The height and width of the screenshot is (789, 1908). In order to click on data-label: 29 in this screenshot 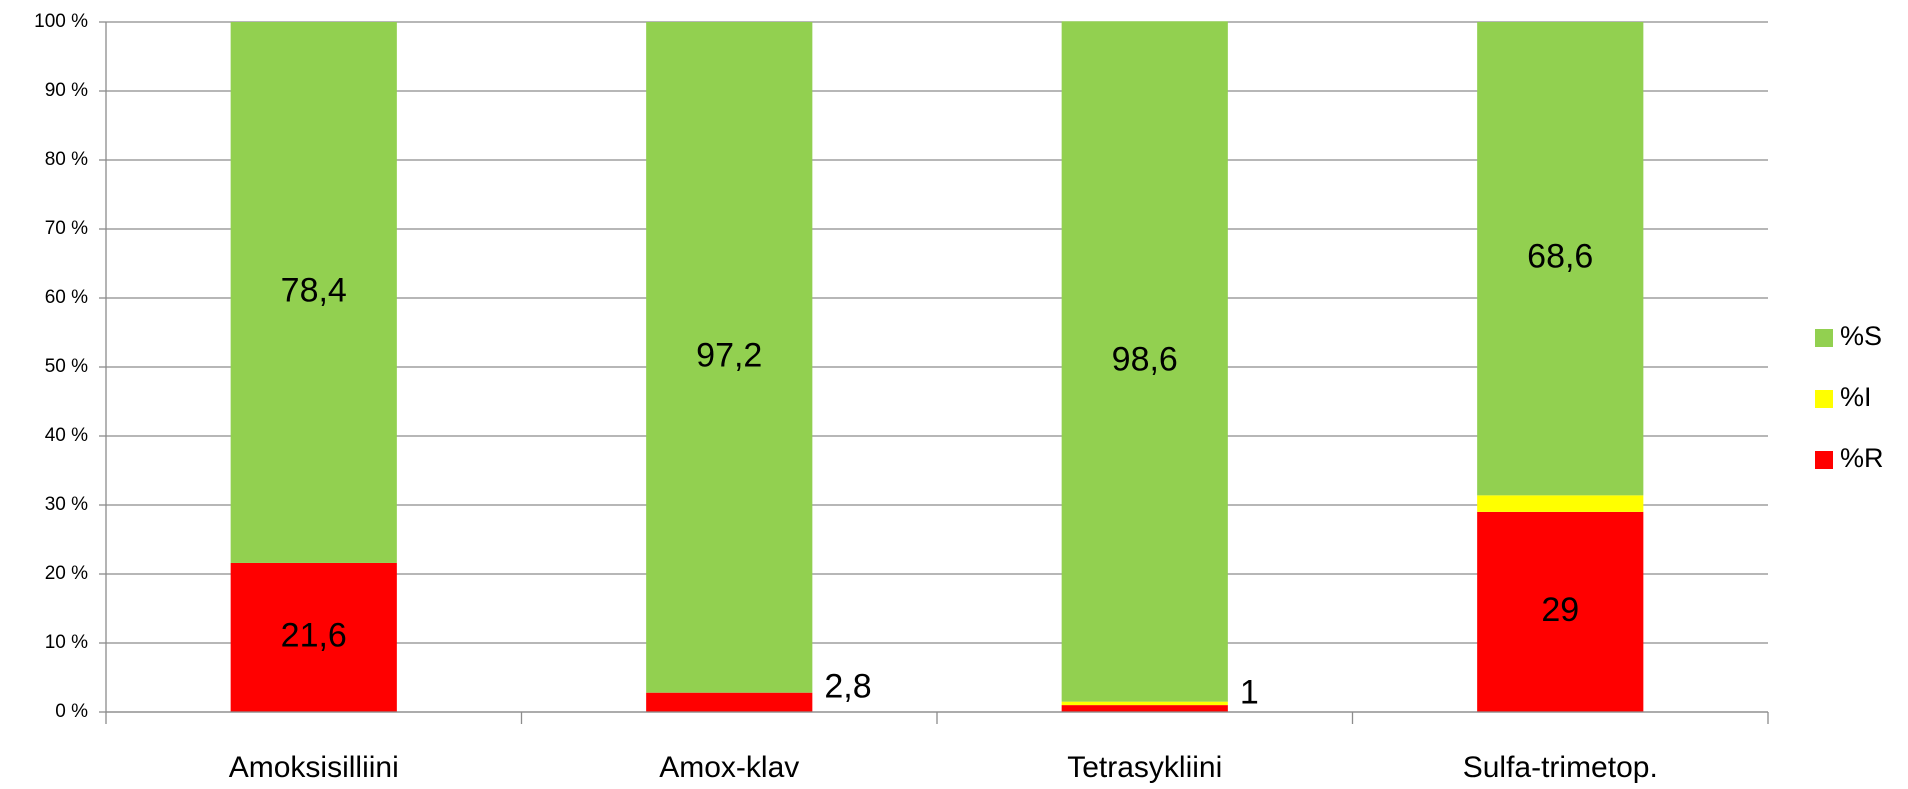, I will do `click(1560, 610)`.